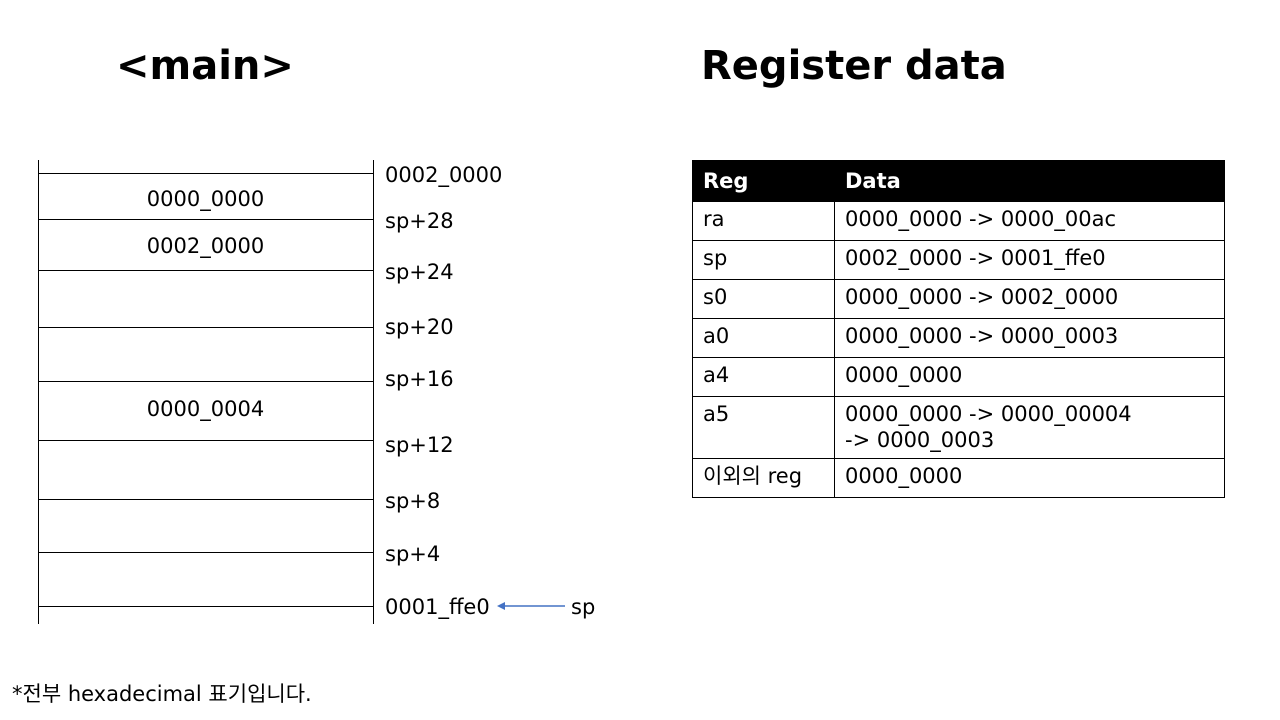 The height and width of the screenshot is (720, 1280). What do you see at coordinates (419, 221) in the screenshot?
I see `stack-offset-label: sp+28` at bounding box center [419, 221].